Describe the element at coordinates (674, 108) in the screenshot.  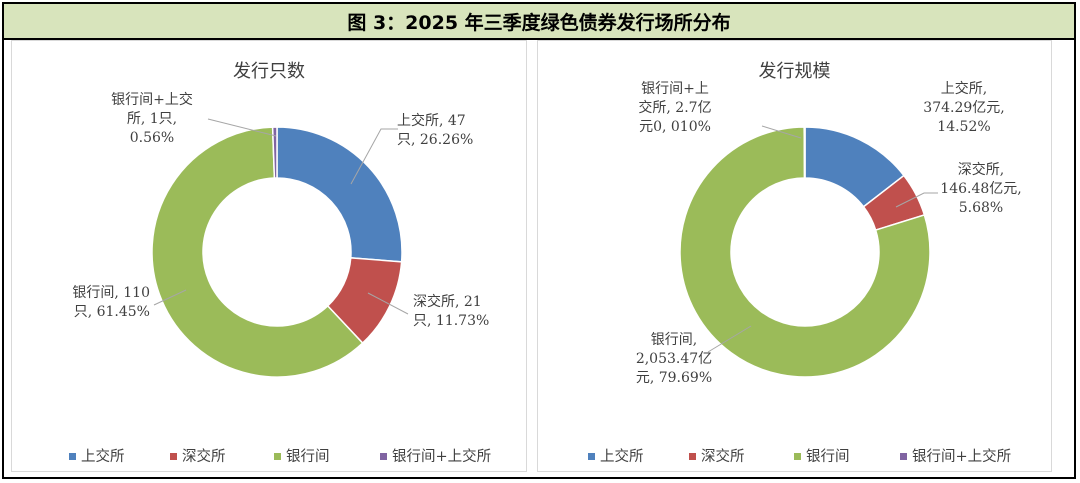
I see `data-label-interbank-shanghai: 银行间+上交所, 2.7亿元0, 010%` at that location.